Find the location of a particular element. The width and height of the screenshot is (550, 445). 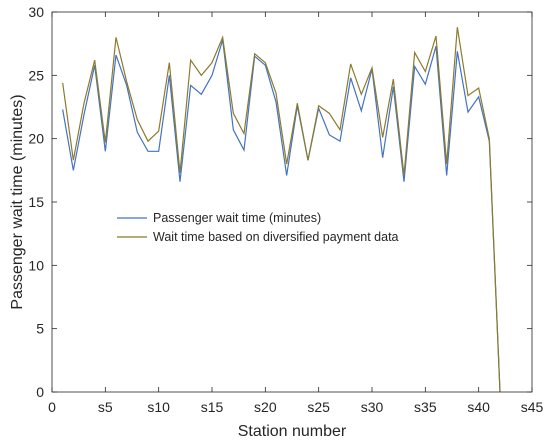

x-tick-label: s5 is located at coordinates (105, 407).